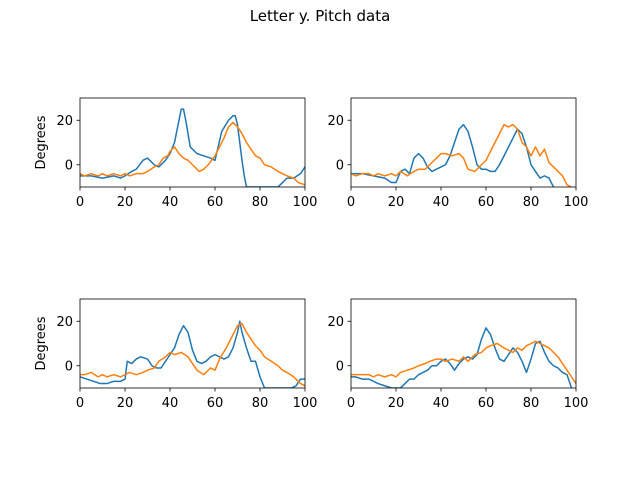 Image resolution: width=640 pixels, height=480 pixels. I want to click on subplot-4: 0 20 40 60 80 100 0 20, so click(458, 354).